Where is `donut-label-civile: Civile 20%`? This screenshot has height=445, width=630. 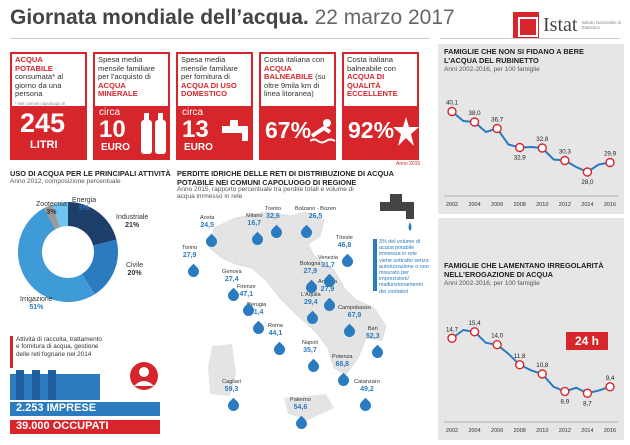 donut-label-civile: Civile 20% is located at coordinates (135, 269).